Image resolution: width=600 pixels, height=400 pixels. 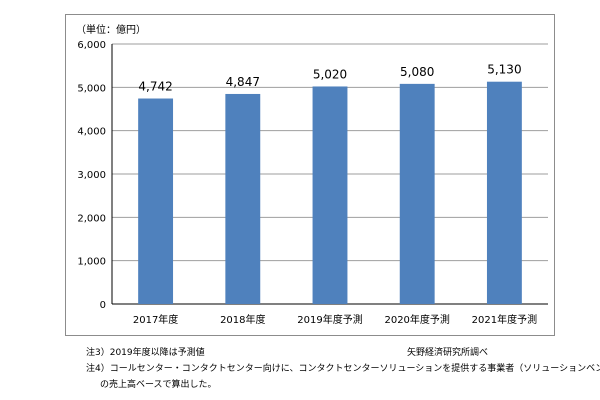 What do you see at coordinates (145, 353) in the screenshot?
I see `note-forecast: 注3）2019年度以降は予測値` at bounding box center [145, 353].